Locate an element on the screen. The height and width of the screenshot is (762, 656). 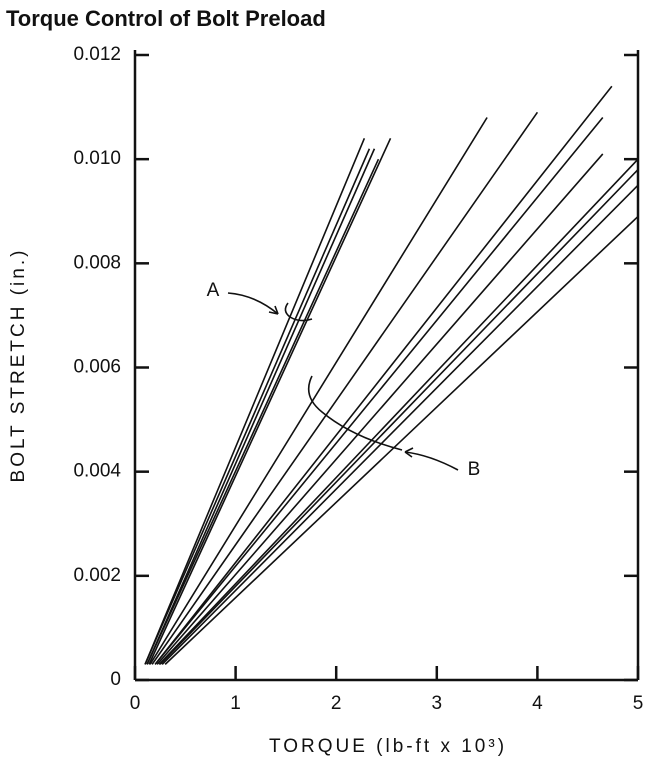
arrow-b is located at coordinates (431, 461).